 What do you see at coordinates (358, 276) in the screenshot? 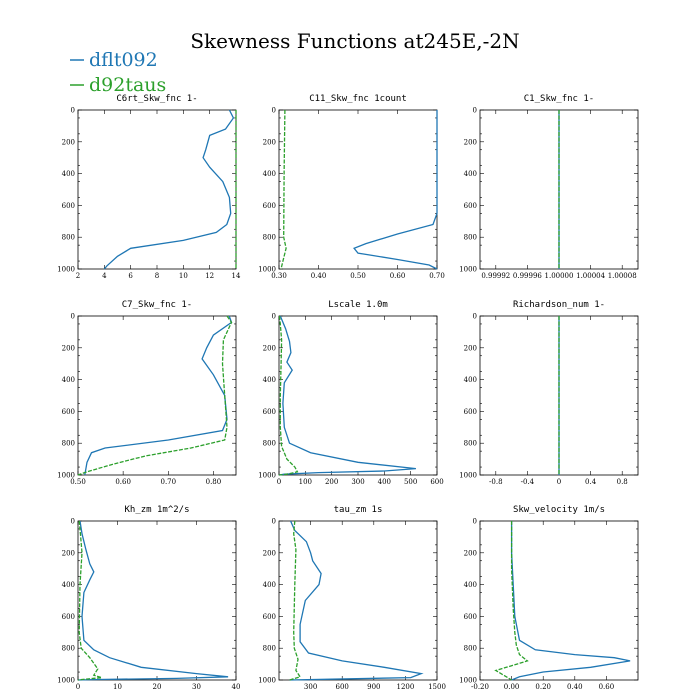
I see `x-tick-label: 0.50` at bounding box center [358, 276].